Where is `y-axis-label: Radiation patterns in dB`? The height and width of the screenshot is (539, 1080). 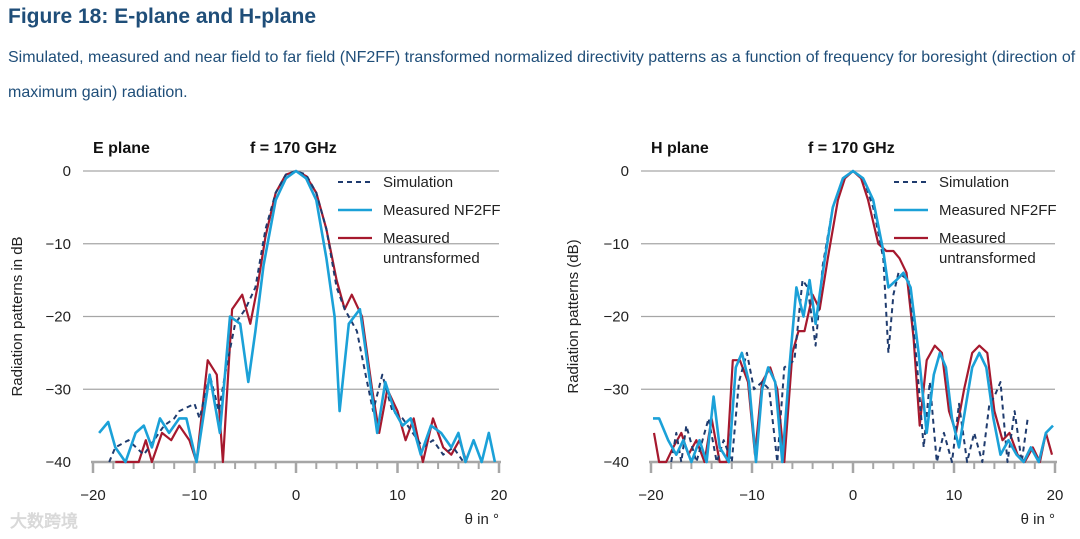
y-axis-label: Radiation patterns in dB is located at coordinates (17, 316).